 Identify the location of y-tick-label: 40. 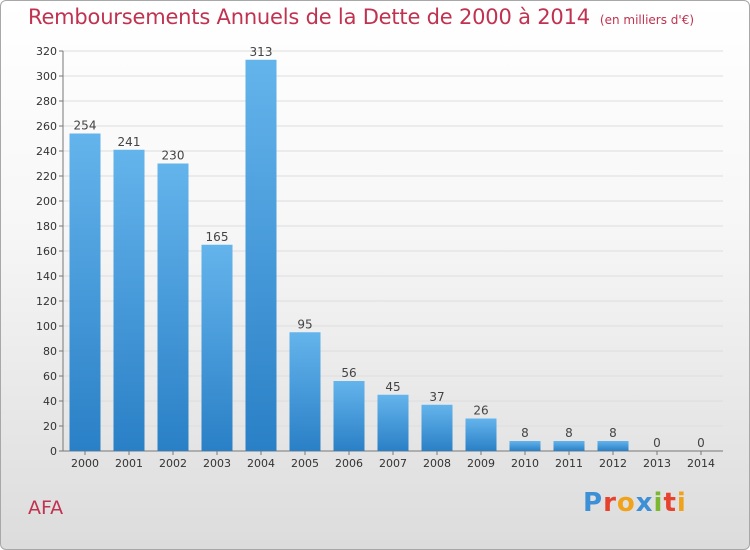
(50, 401).